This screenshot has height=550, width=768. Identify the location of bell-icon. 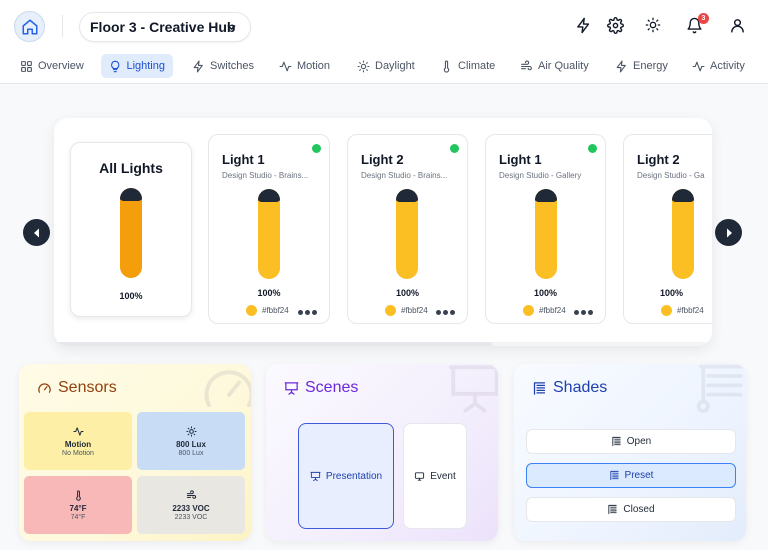
(694, 25).